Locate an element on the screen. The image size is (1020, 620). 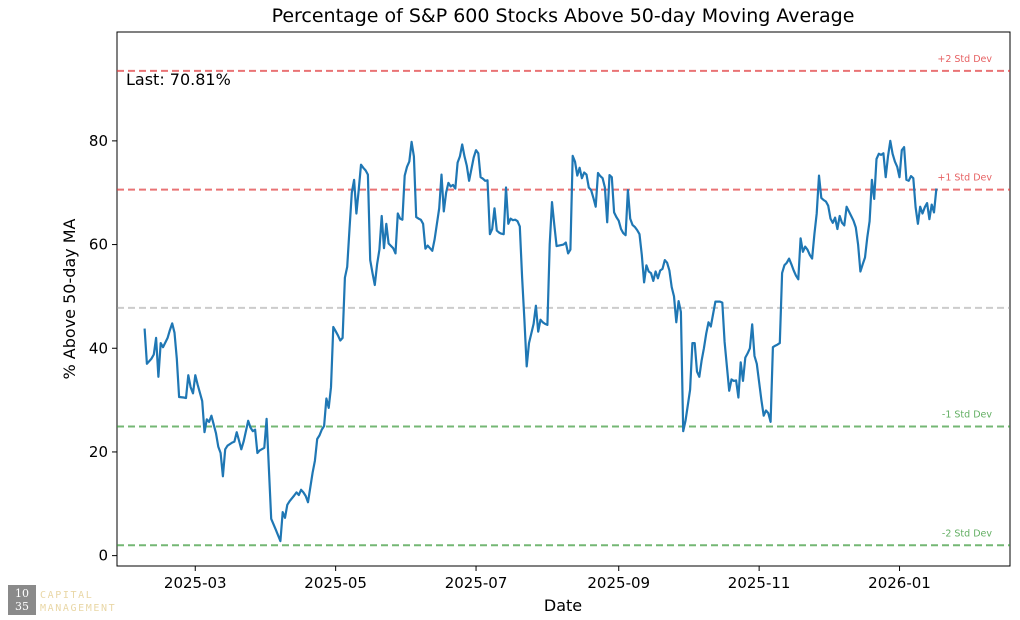
x-tick-label-2025-11: 2025-11 is located at coordinates (759, 583).